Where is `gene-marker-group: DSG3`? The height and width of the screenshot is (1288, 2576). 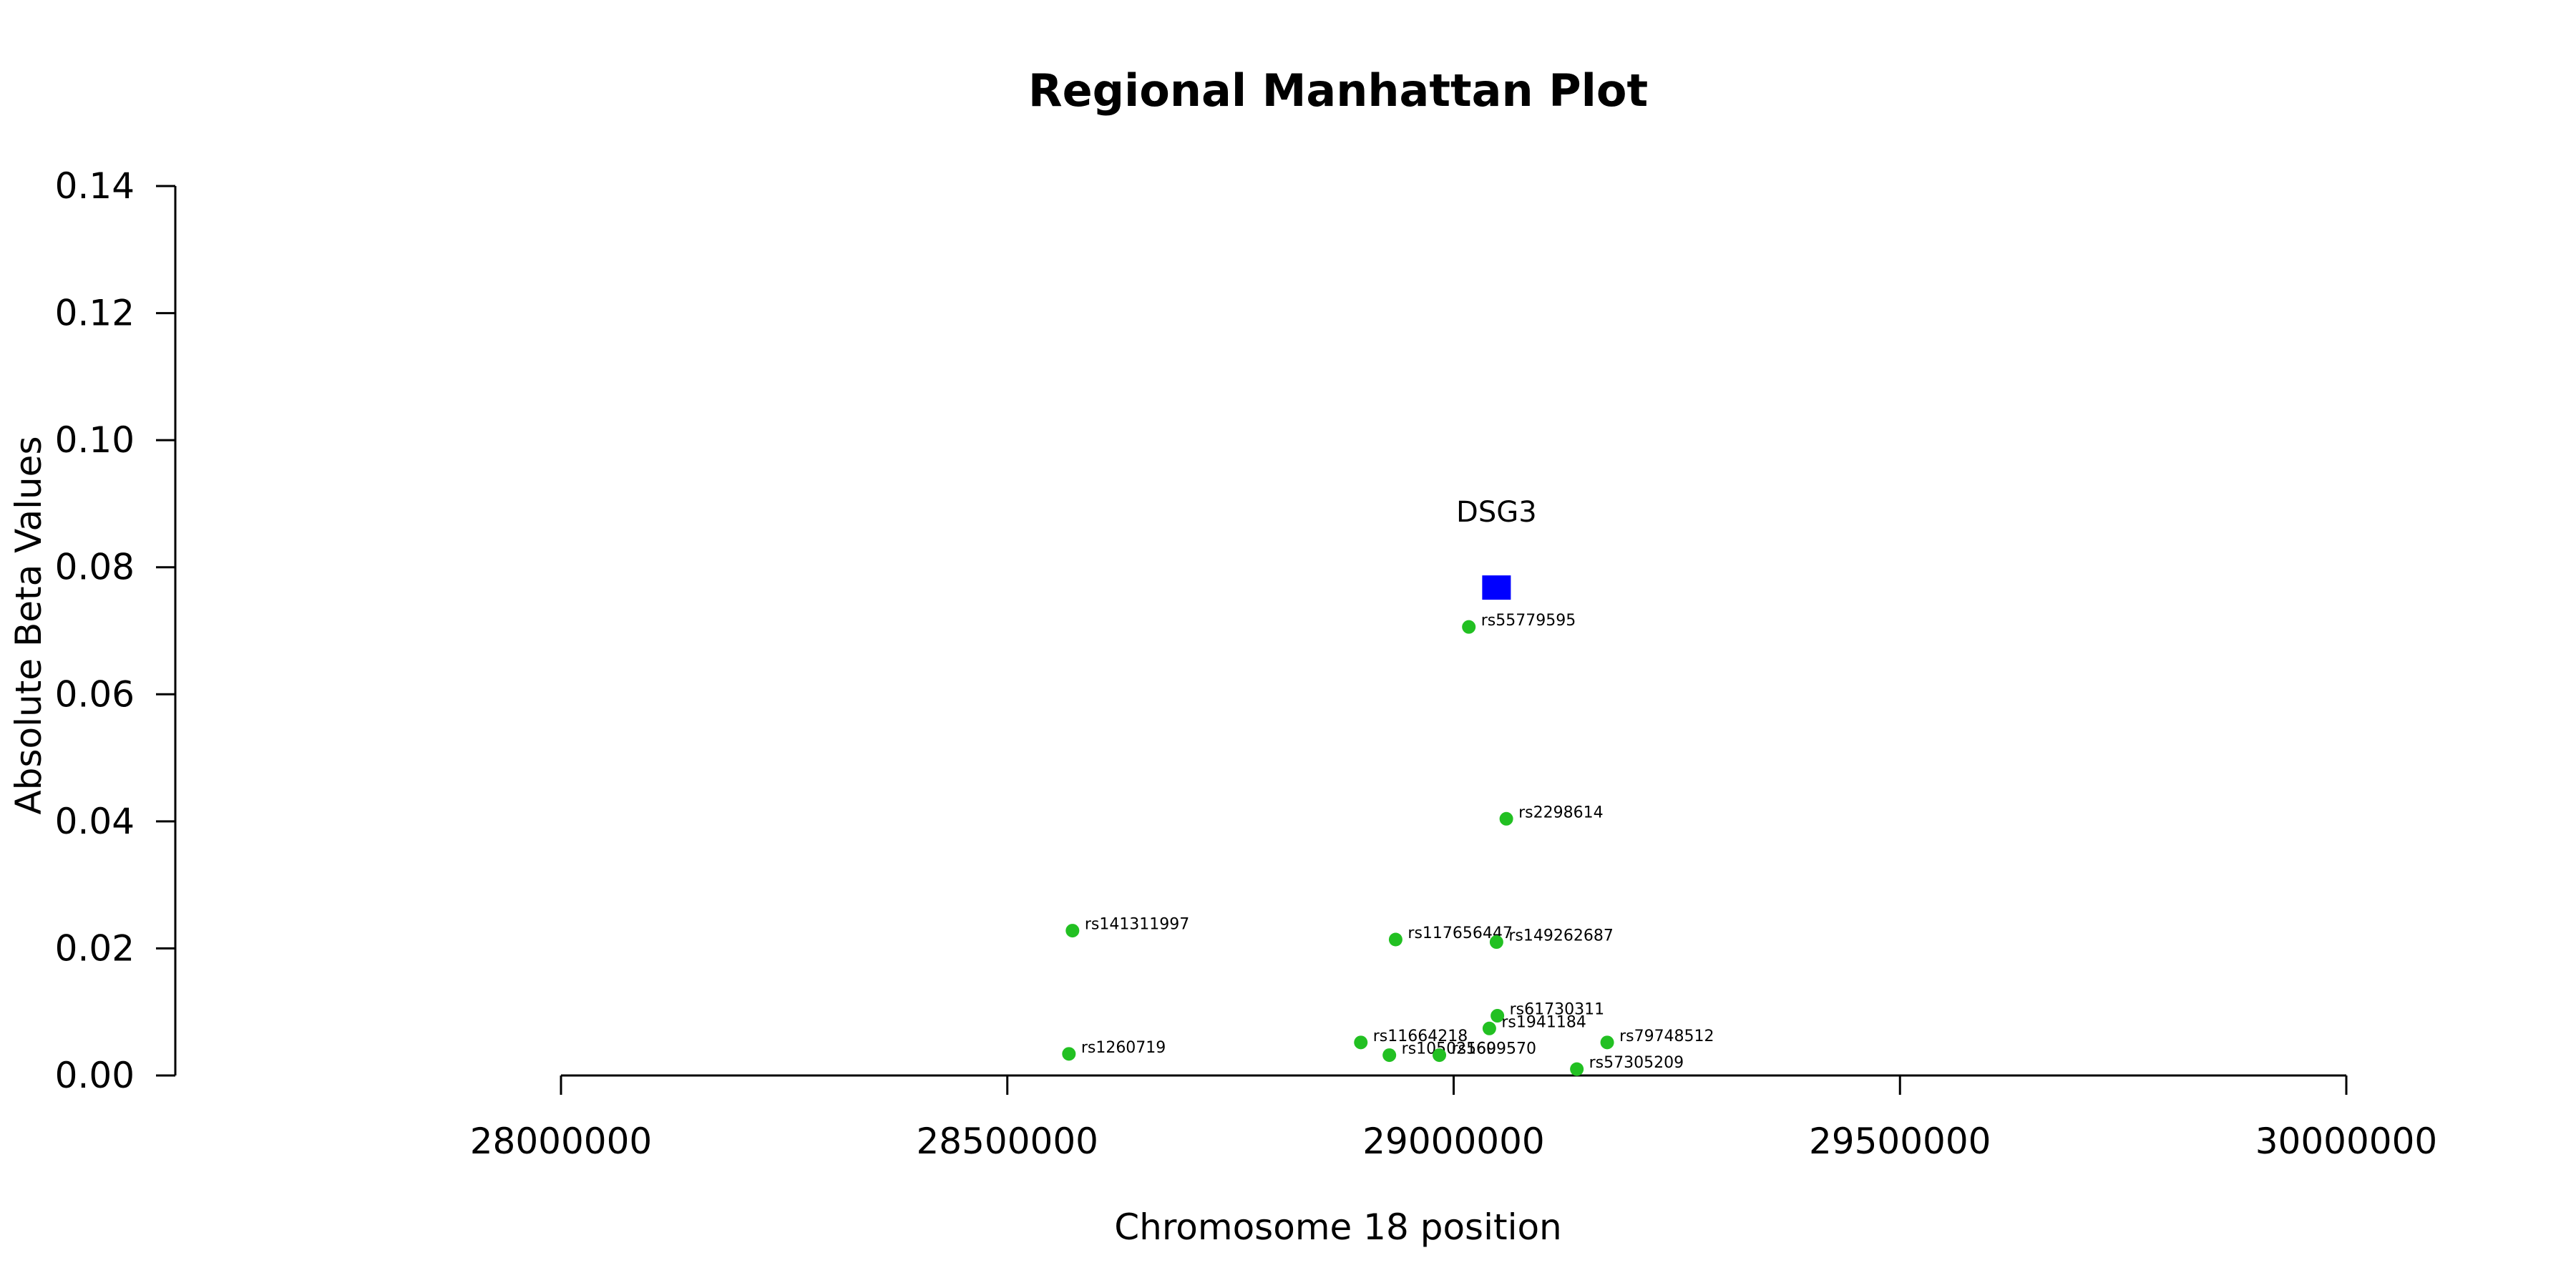 gene-marker-group: DSG3 is located at coordinates (1496, 548).